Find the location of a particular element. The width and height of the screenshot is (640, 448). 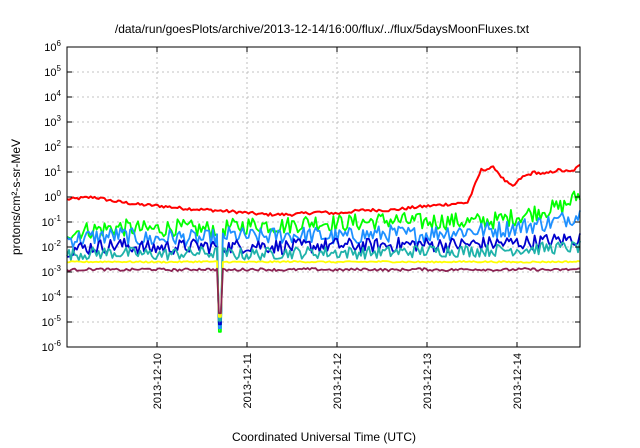

x-tick-label: 2013-12-12 is located at coordinates (338, 381).